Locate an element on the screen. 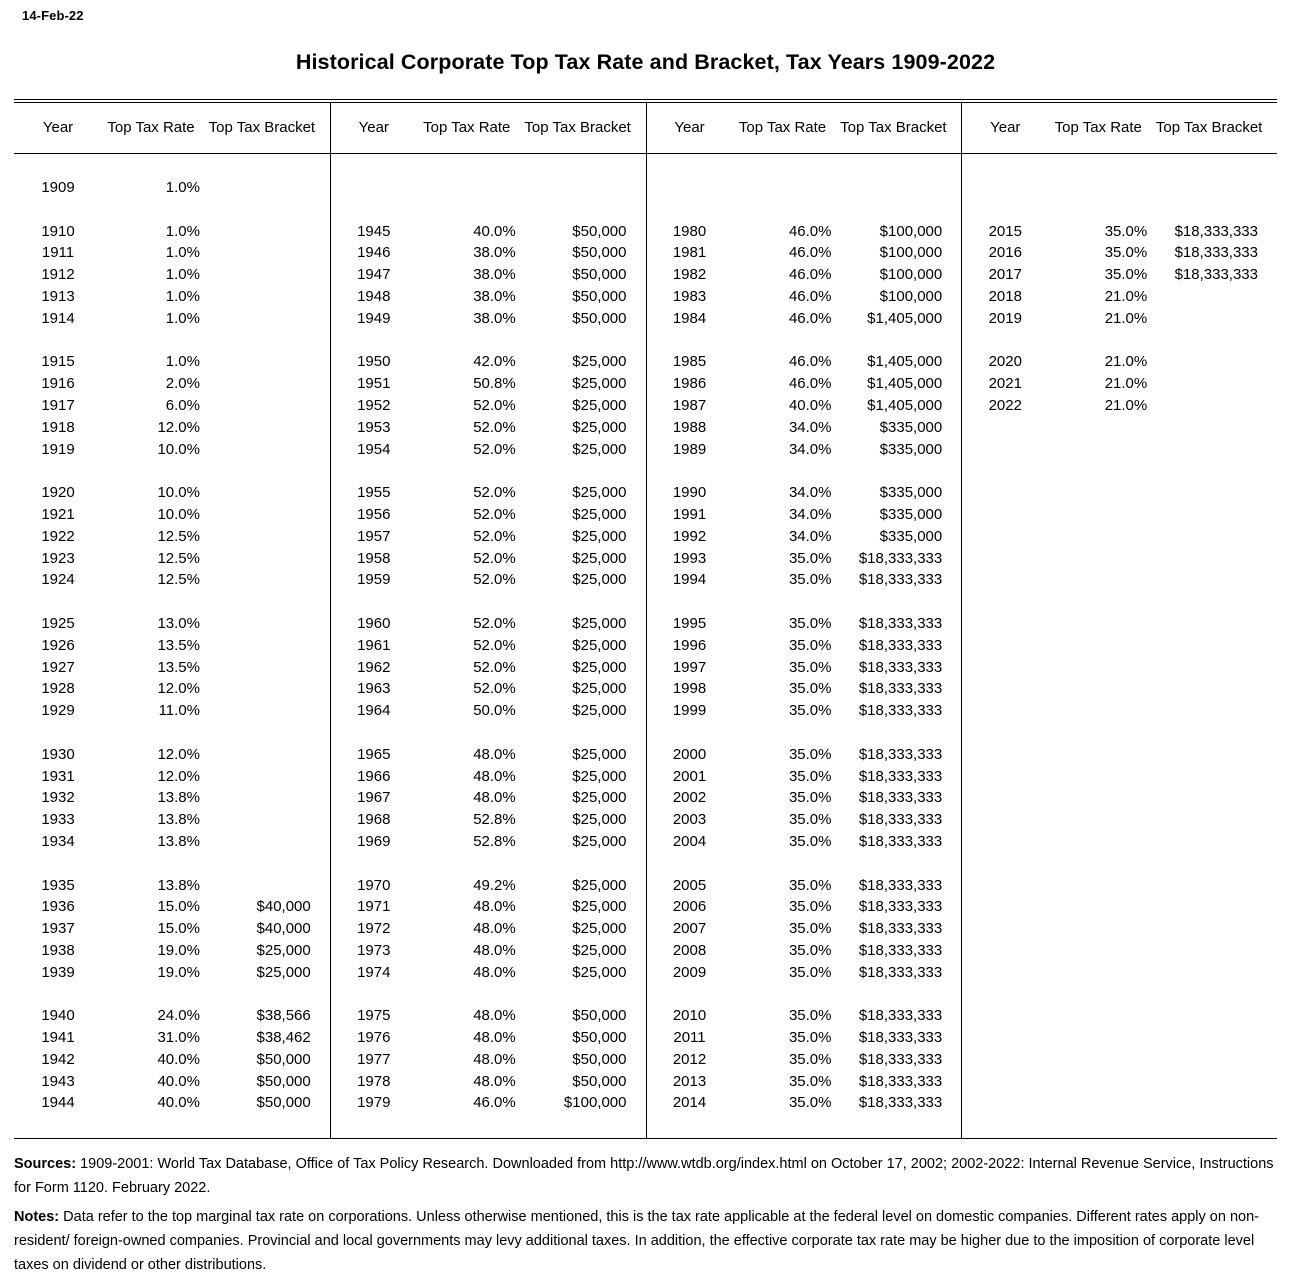 This screenshot has height=1277, width=1291. year-cell: 1952 is located at coordinates (374, 405).